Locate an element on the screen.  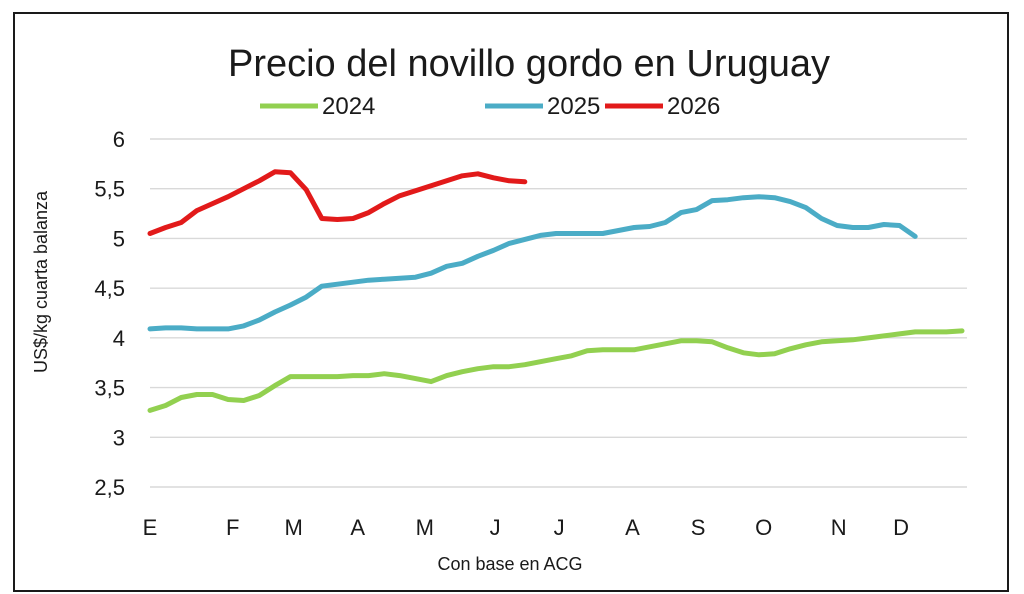
x-axis-label: Con base en ACG is located at coordinates (509, 564).